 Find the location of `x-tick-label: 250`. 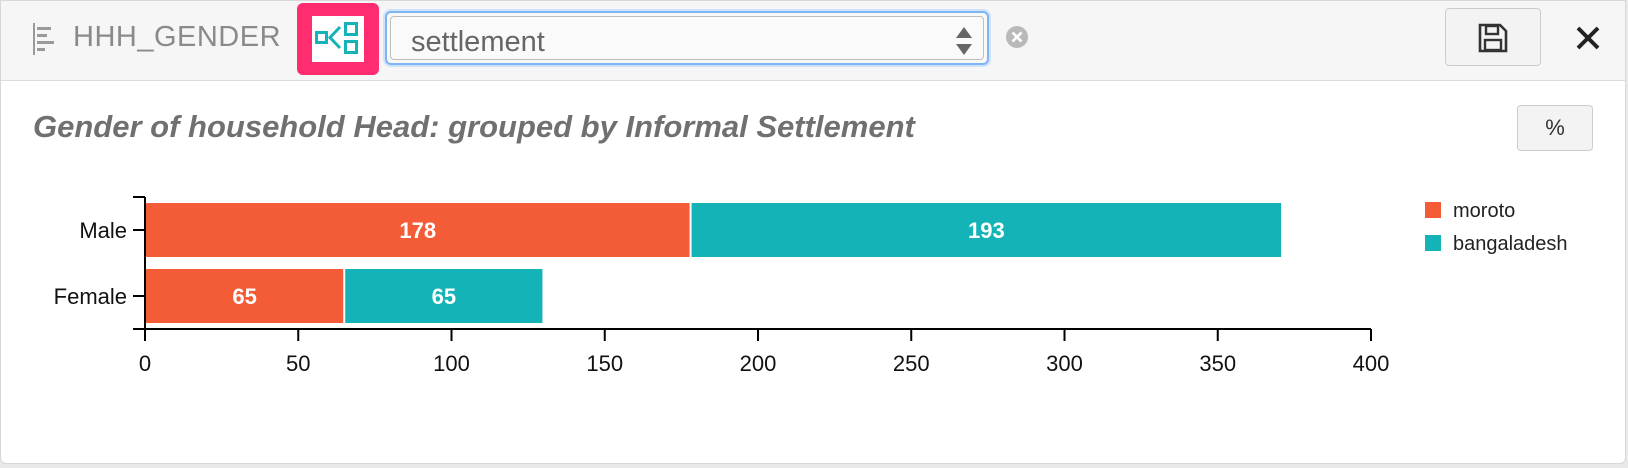

x-tick-label: 250 is located at coordinates (911, 363).